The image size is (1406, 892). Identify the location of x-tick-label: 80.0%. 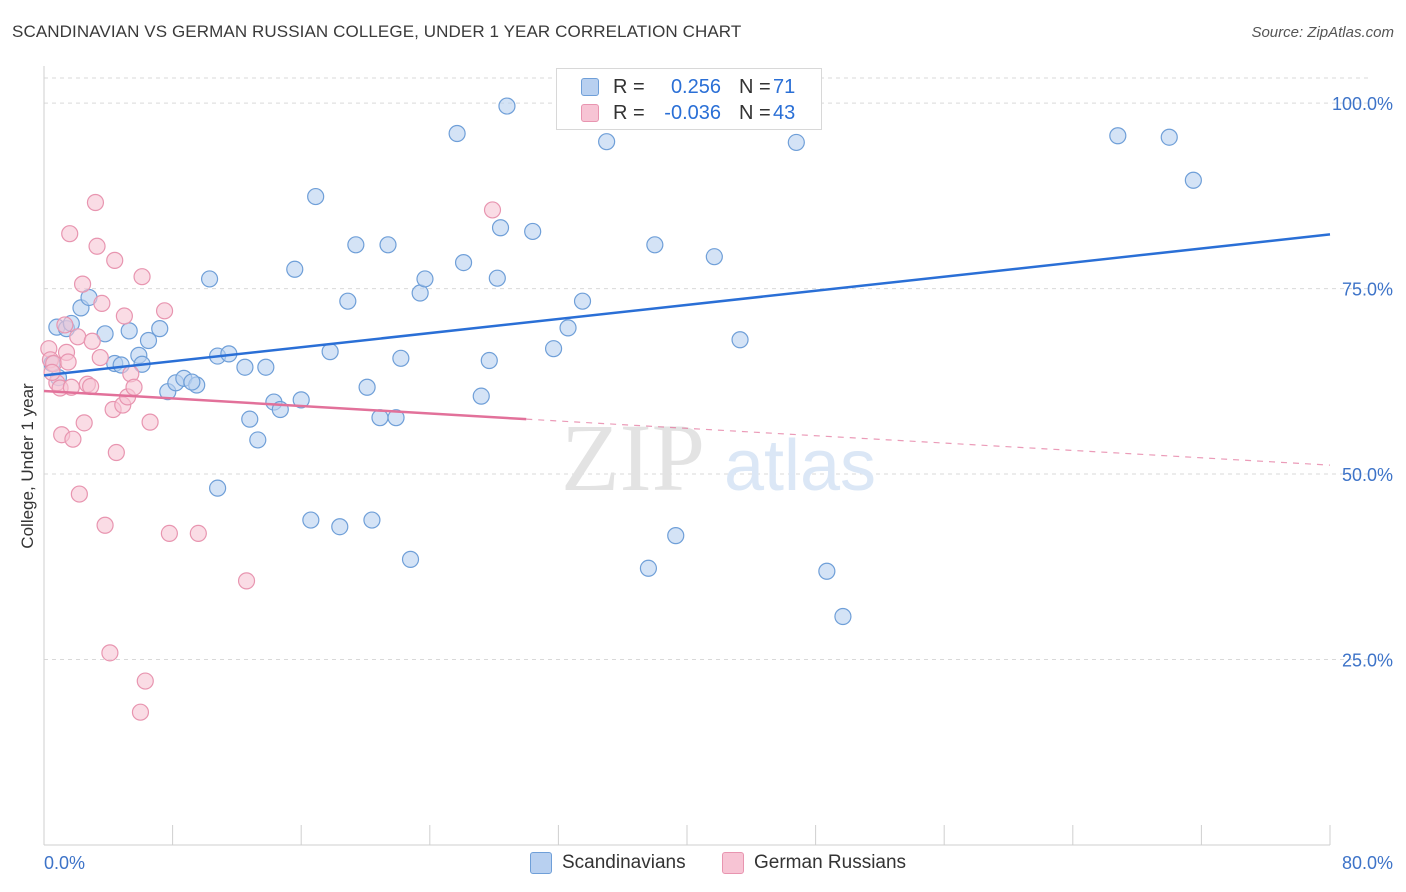
(1367, 863).